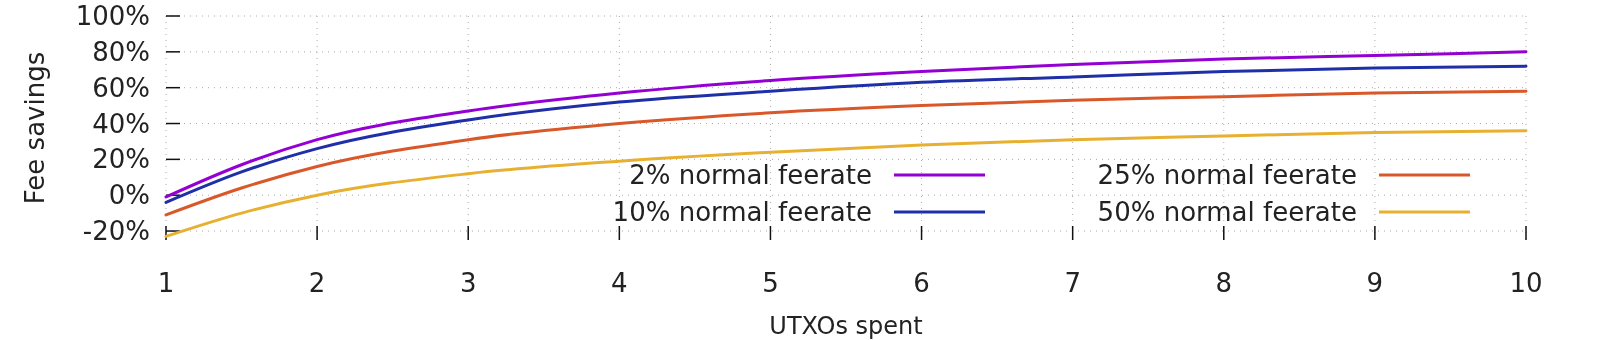 This screenshot has height=340, width=1600. I want to click on x-tick-label: 7, so click(1072, 283).